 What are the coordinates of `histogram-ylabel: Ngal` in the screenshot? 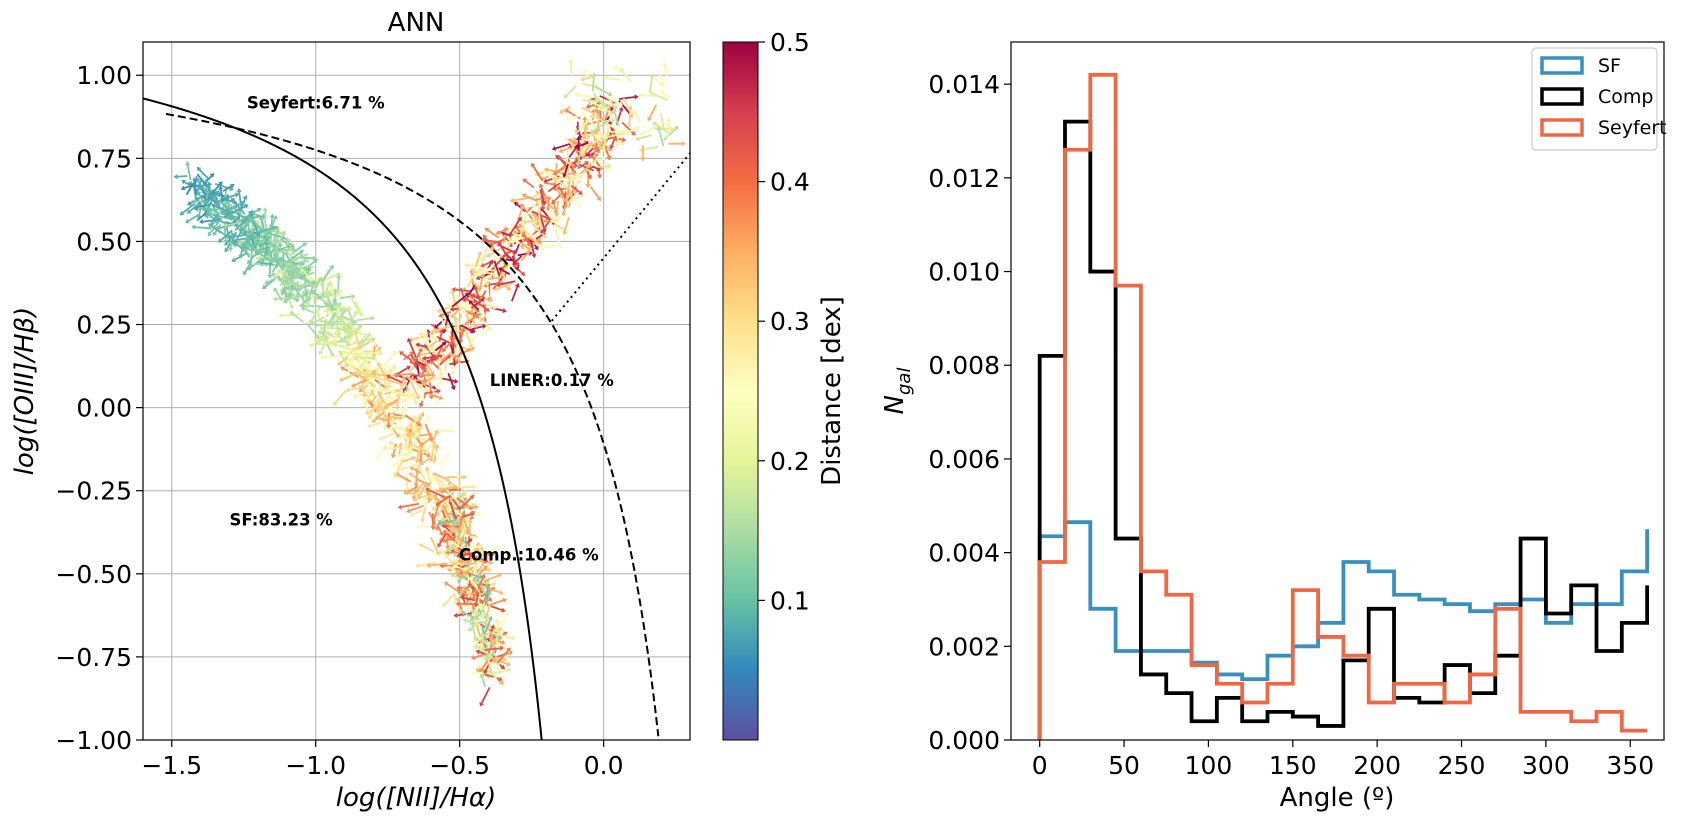 It's located at (897, 391).